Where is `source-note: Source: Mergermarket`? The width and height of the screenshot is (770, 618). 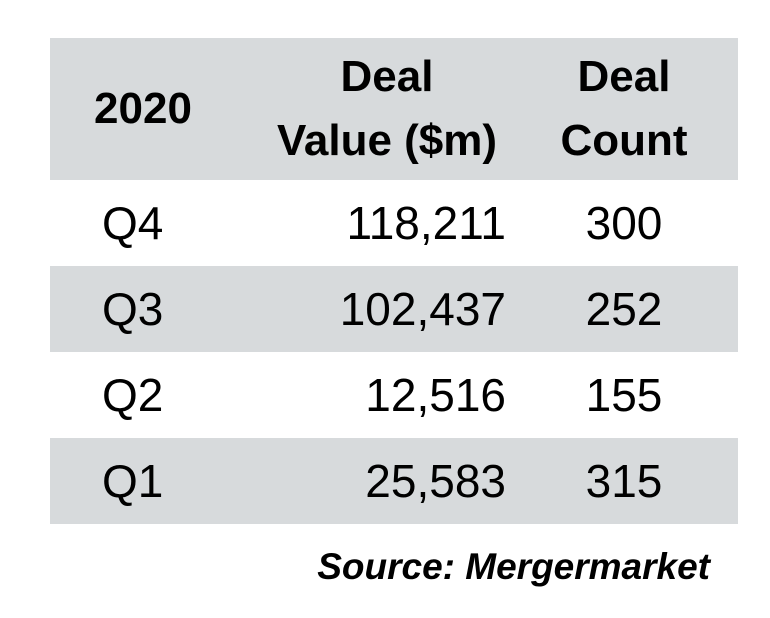
source-note: Source: Mergermarket is located at coordinates (513, 566).